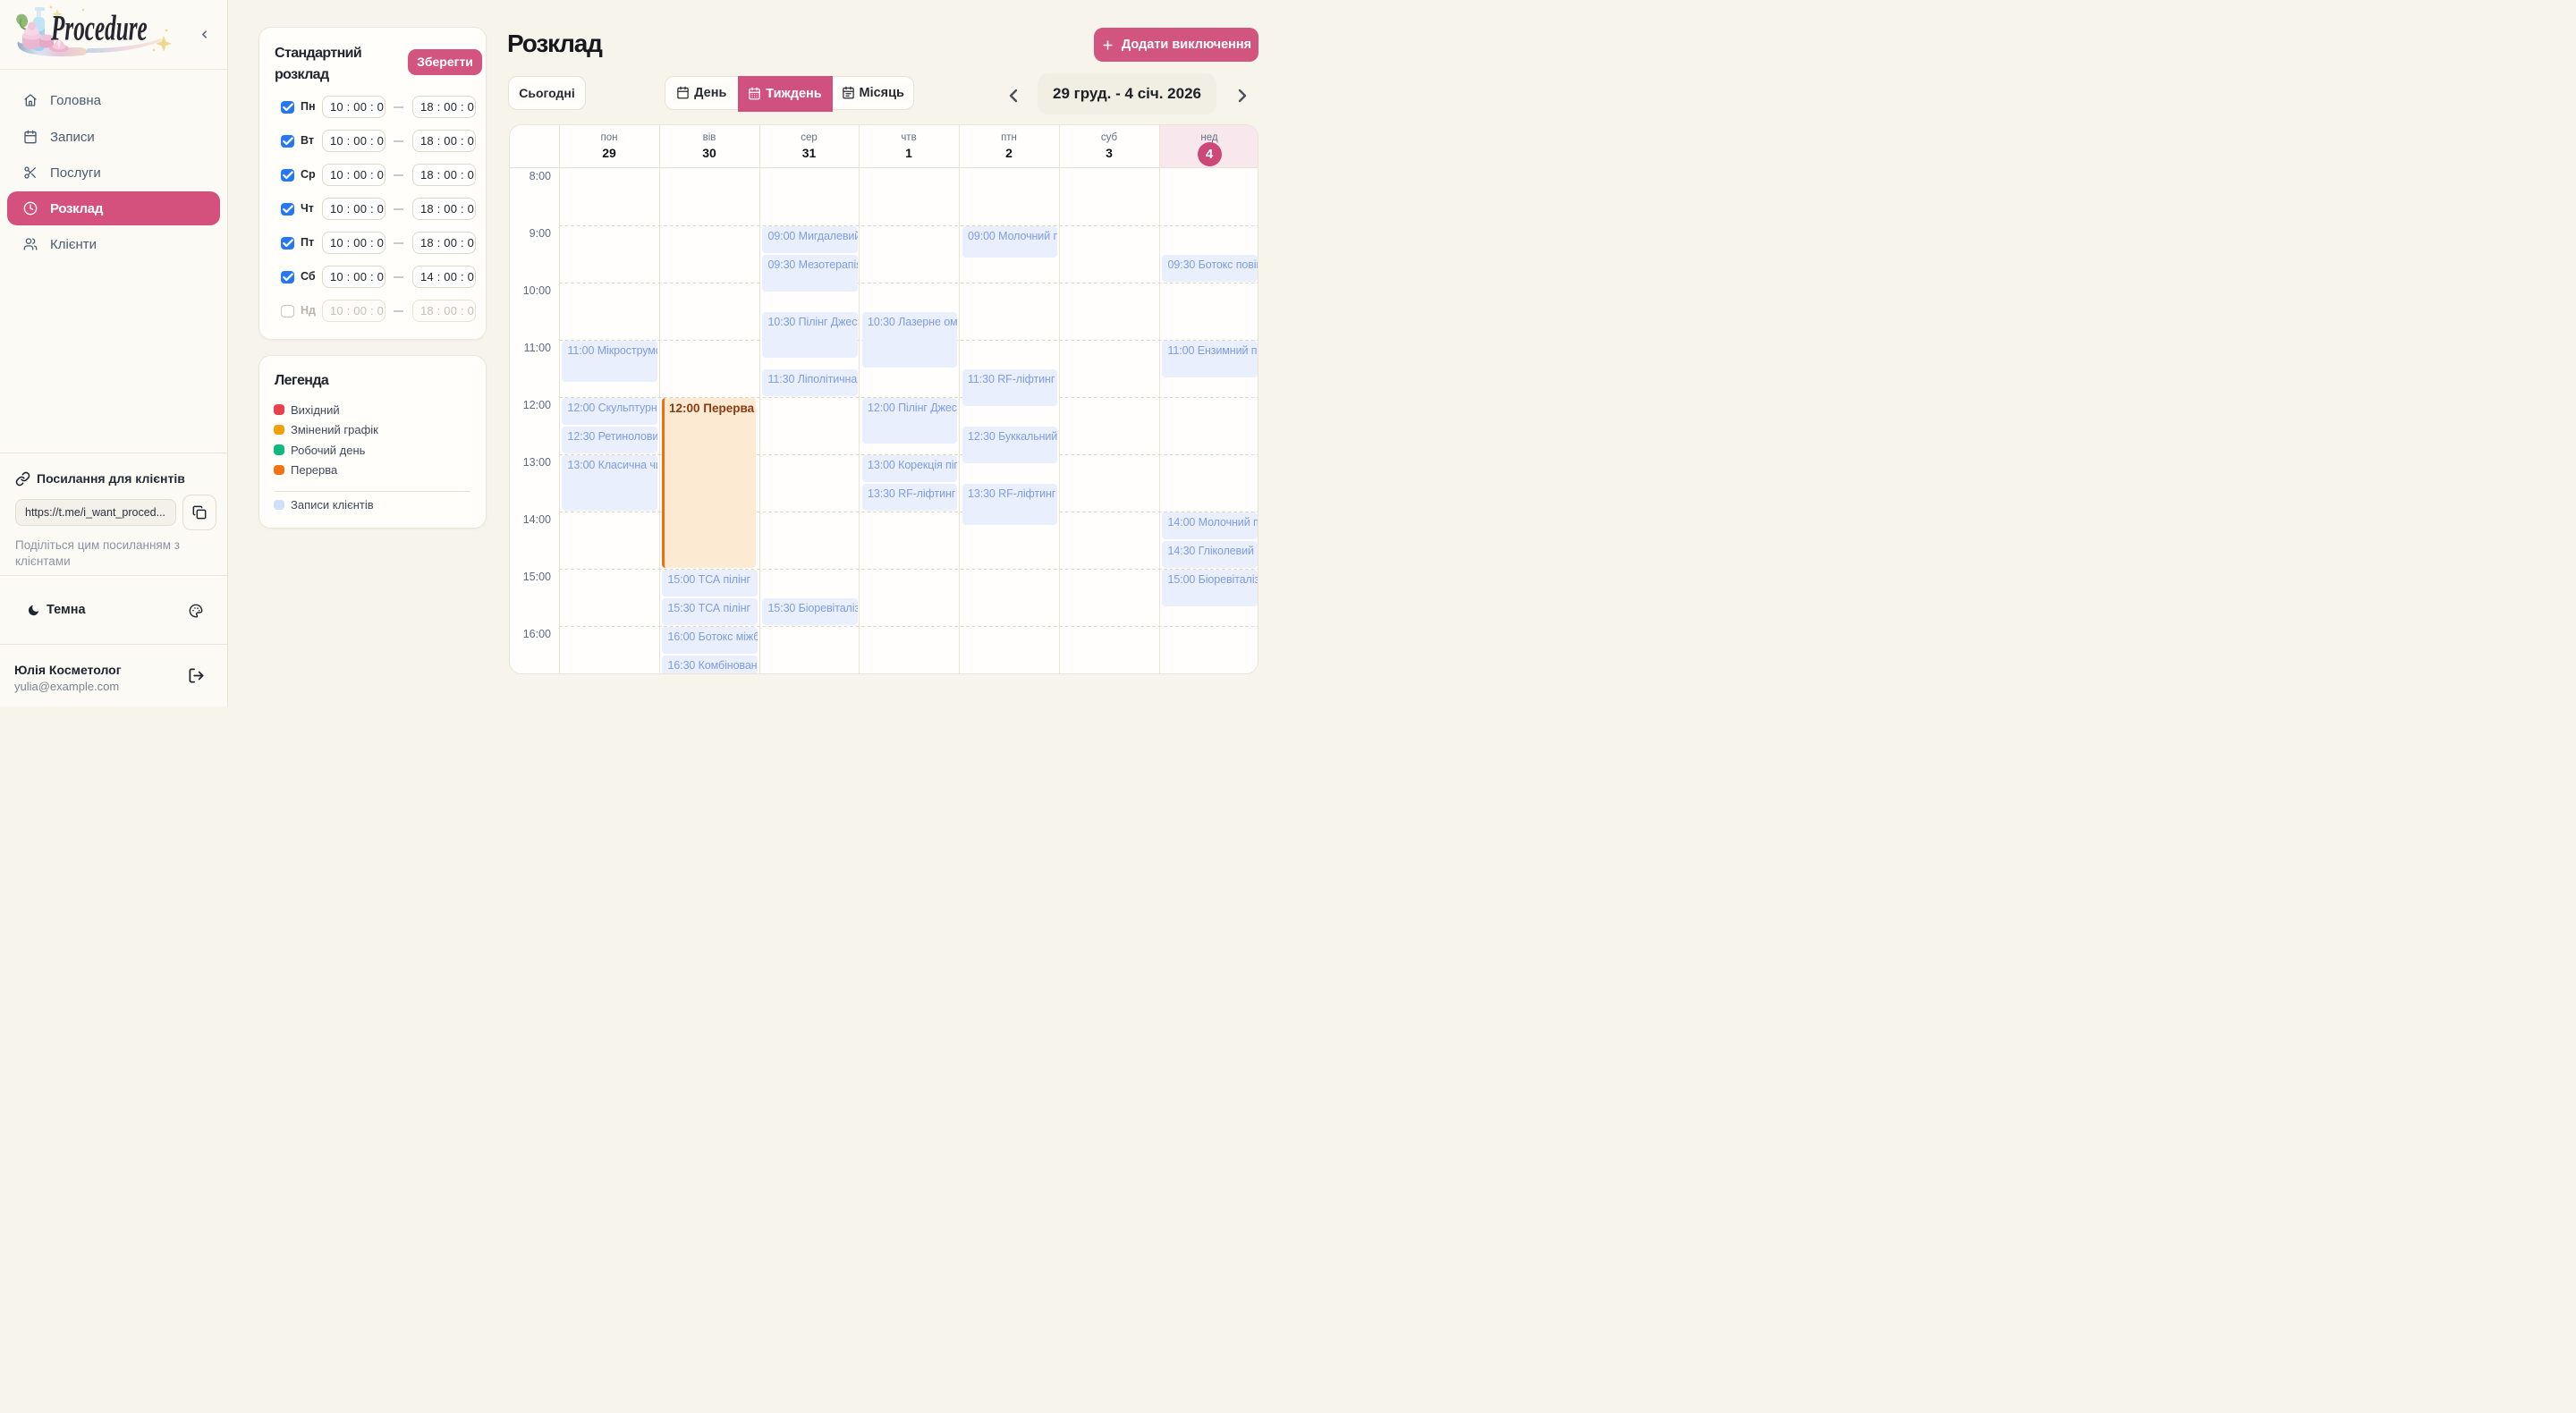  Describe the element at coordinates (99, 28) in the screenshot. I see `svg-text: Procedure` at that location.